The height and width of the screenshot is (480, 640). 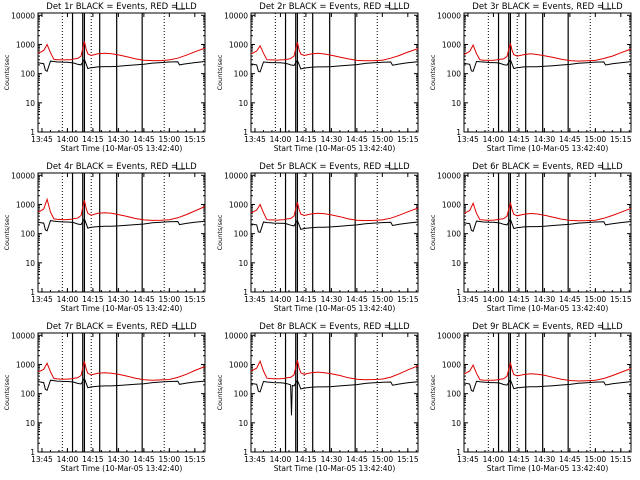 What do you see at coordinates (547, 167) in the screenshot?
I see `panel-title: Det 6r BLACK = Events, RED = LLD` at bounding box center [547, 167].